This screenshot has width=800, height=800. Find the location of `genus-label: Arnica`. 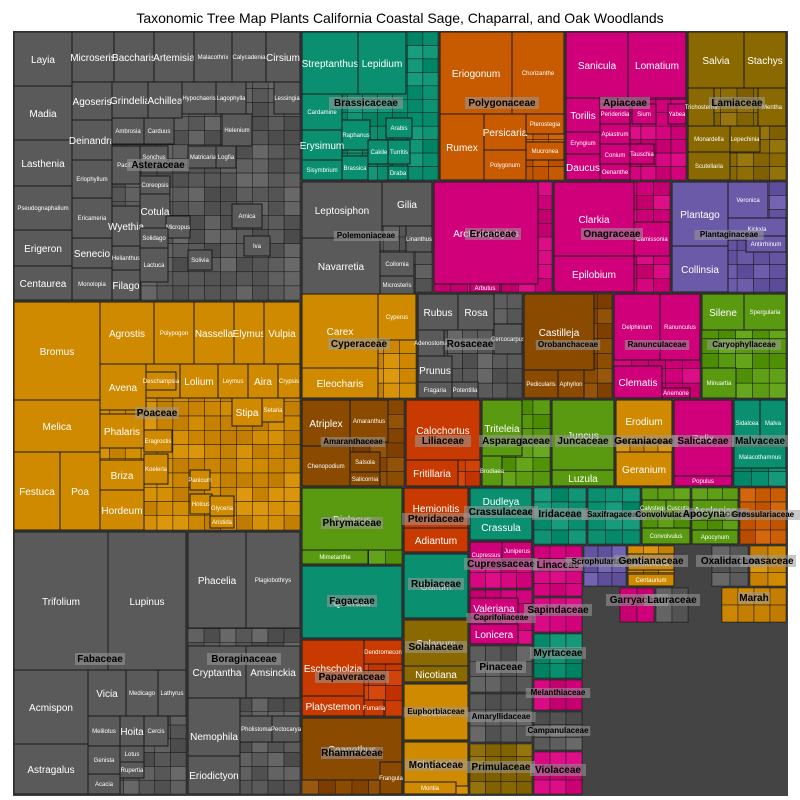

genus-label: Arnica is located at coordinates (247, 217).